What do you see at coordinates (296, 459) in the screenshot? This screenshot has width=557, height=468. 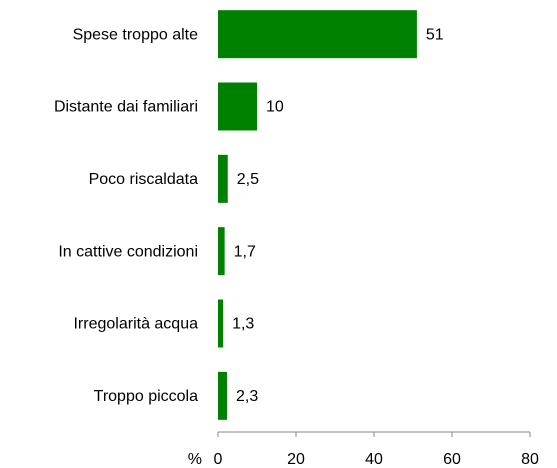 I see `x-tick-label: 20` at bounding box center [296, 459].